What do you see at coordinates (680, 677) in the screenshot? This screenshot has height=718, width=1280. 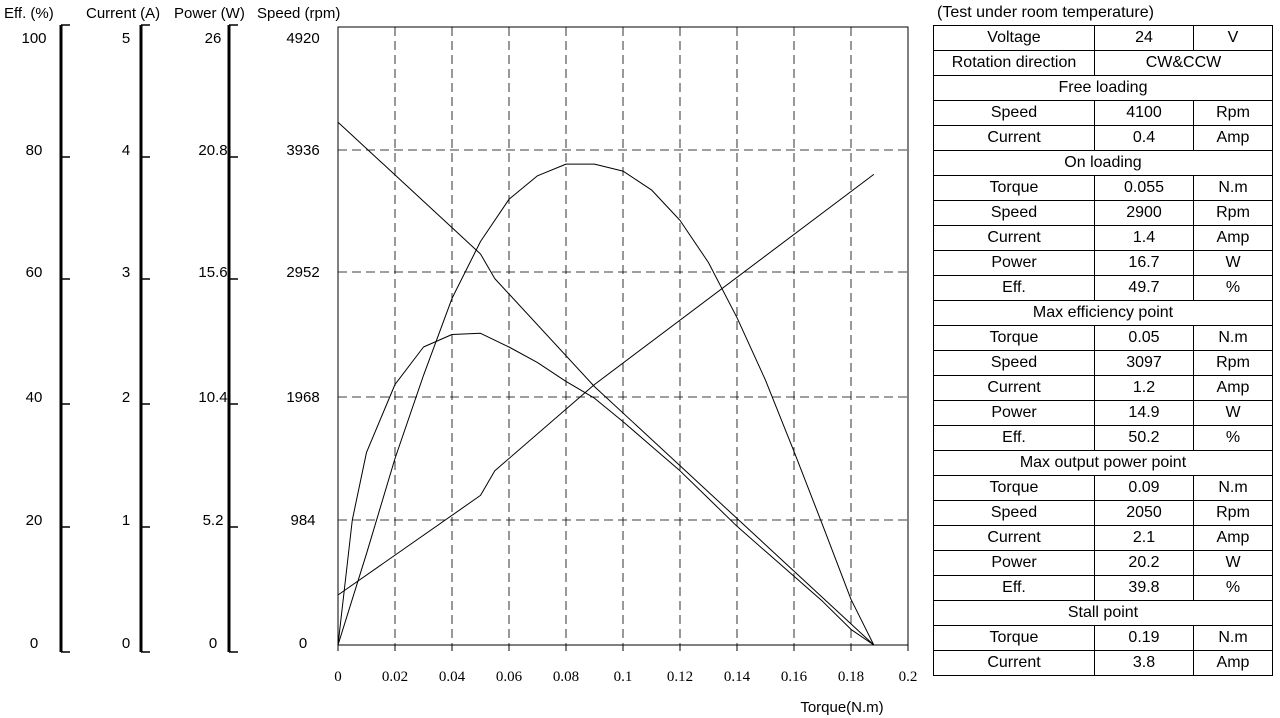 I see `x-tick-label: 0.12` at bounding box center [680, 677].